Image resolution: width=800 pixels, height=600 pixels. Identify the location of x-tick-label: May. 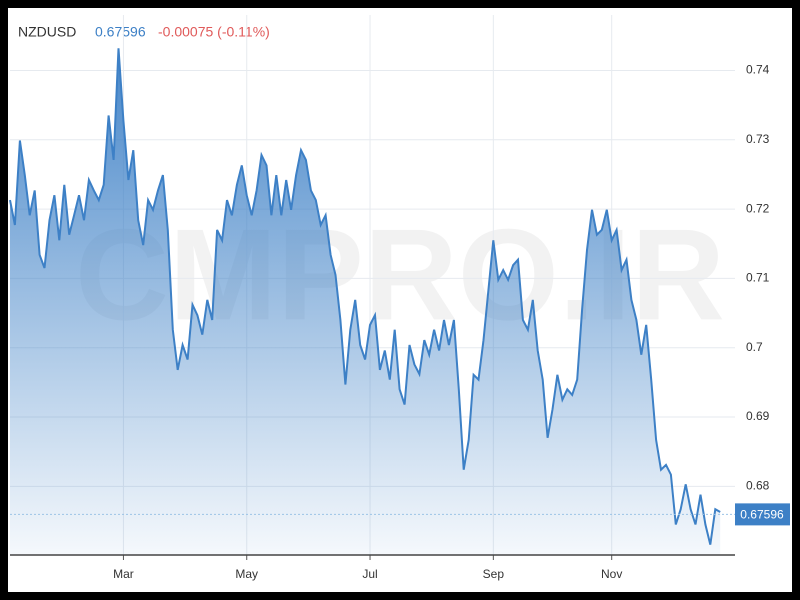
(246, 574).